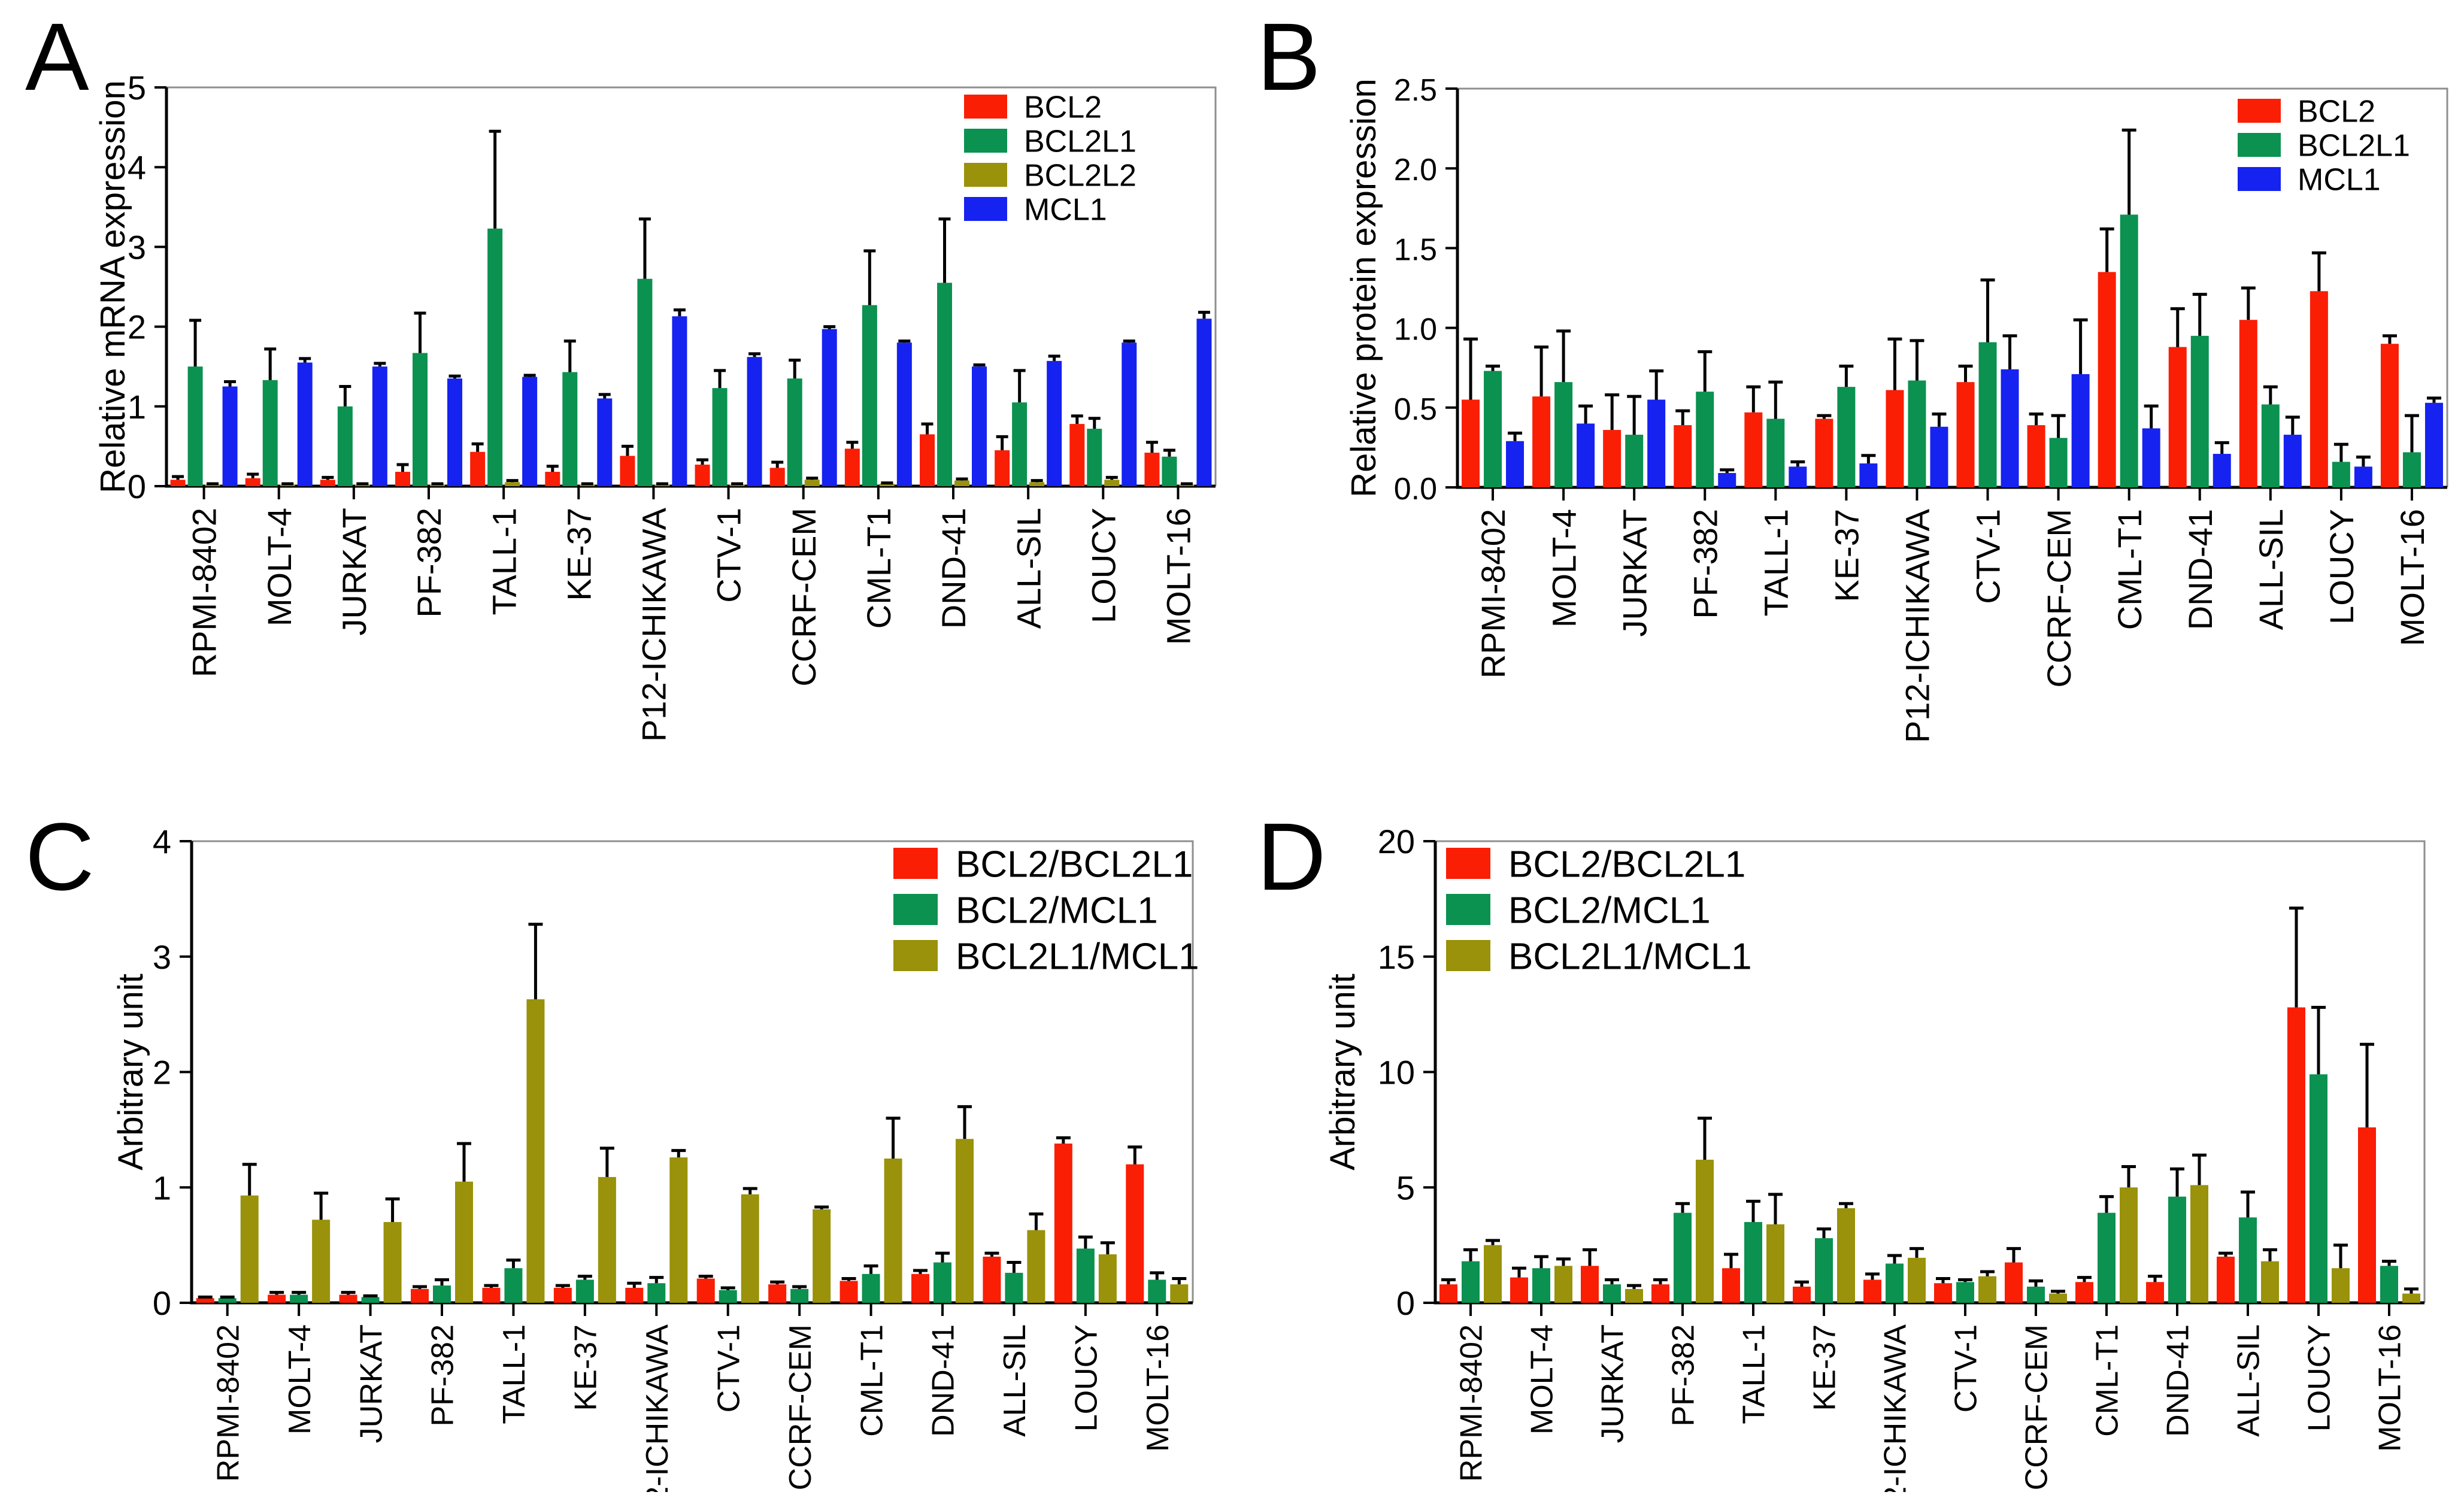 This screenshot has height=1495, width=2464. Describe the element at coordinates (1683, 1375) in the screenshot. I see `x-tick-label: PF-382` at that location.